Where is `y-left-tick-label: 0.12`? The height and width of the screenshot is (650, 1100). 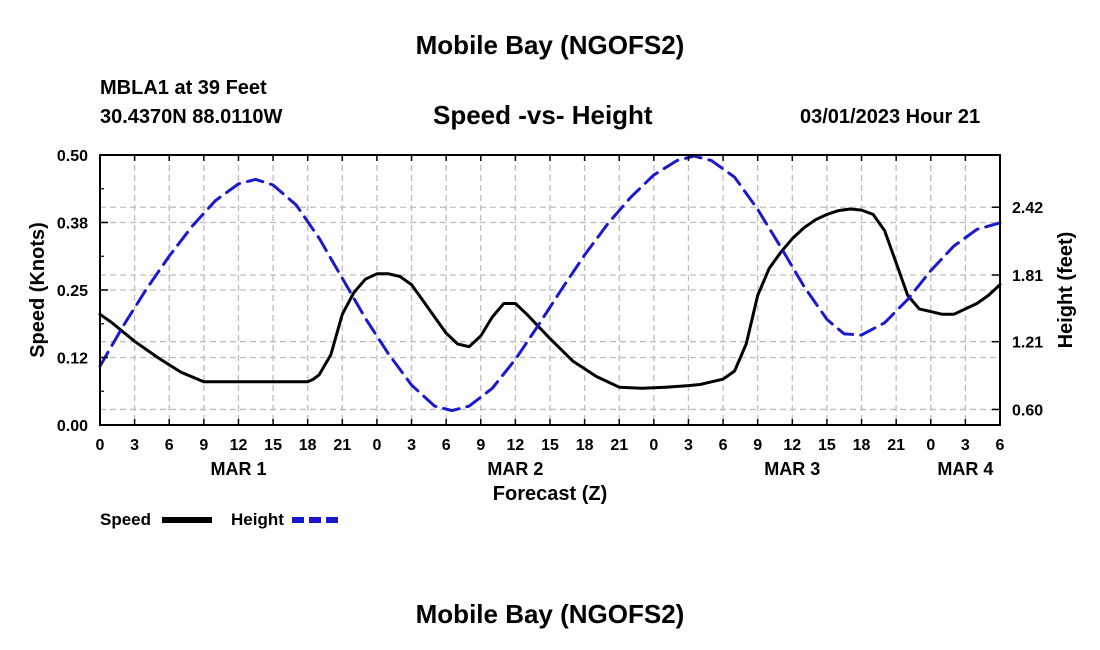
y-left-tick-label: 0.12 is located at coordinates (72, 359).